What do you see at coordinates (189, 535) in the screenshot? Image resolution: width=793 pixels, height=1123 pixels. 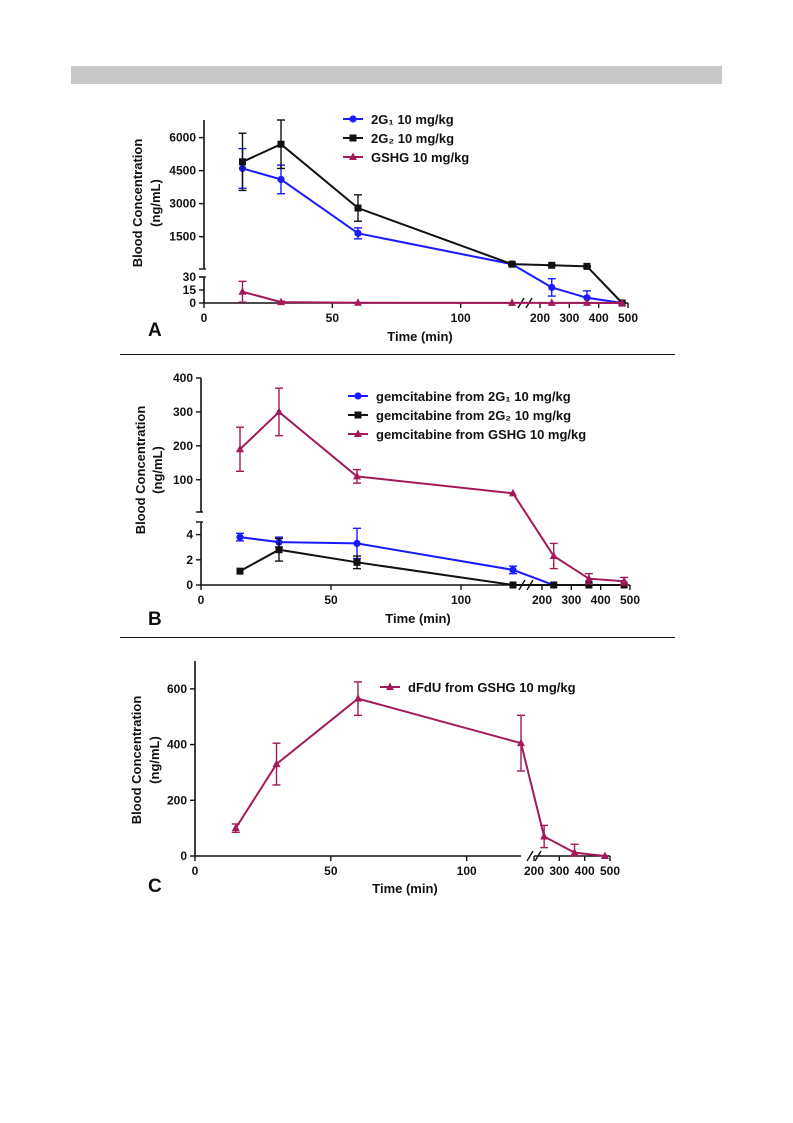 I see `y-tick-label: 4` at bounding box center [189, 535].